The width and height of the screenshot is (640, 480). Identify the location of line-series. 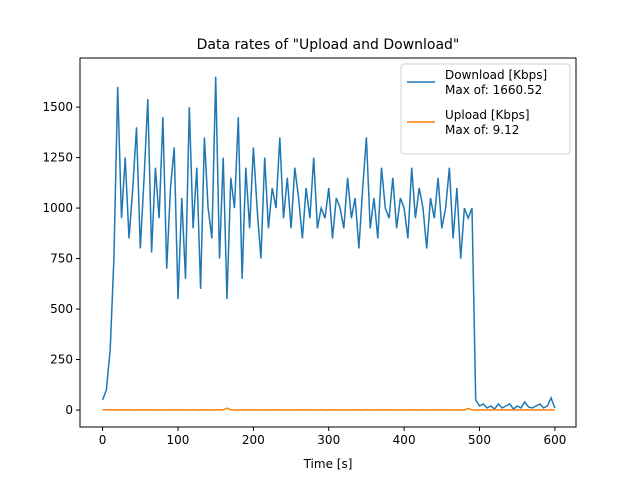
(328, 409).